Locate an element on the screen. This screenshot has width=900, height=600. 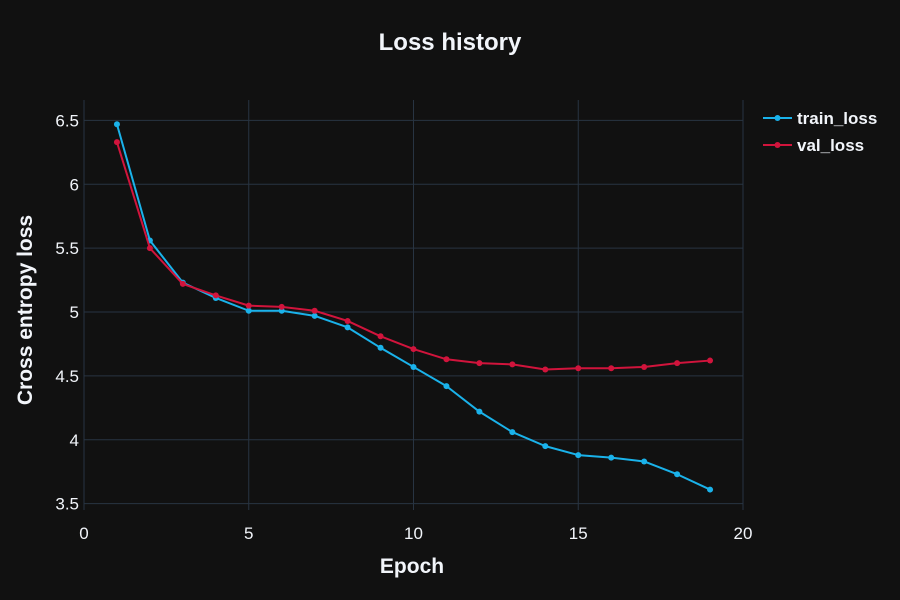
x-tick-label: 10 is located at coordinates (413, 533).